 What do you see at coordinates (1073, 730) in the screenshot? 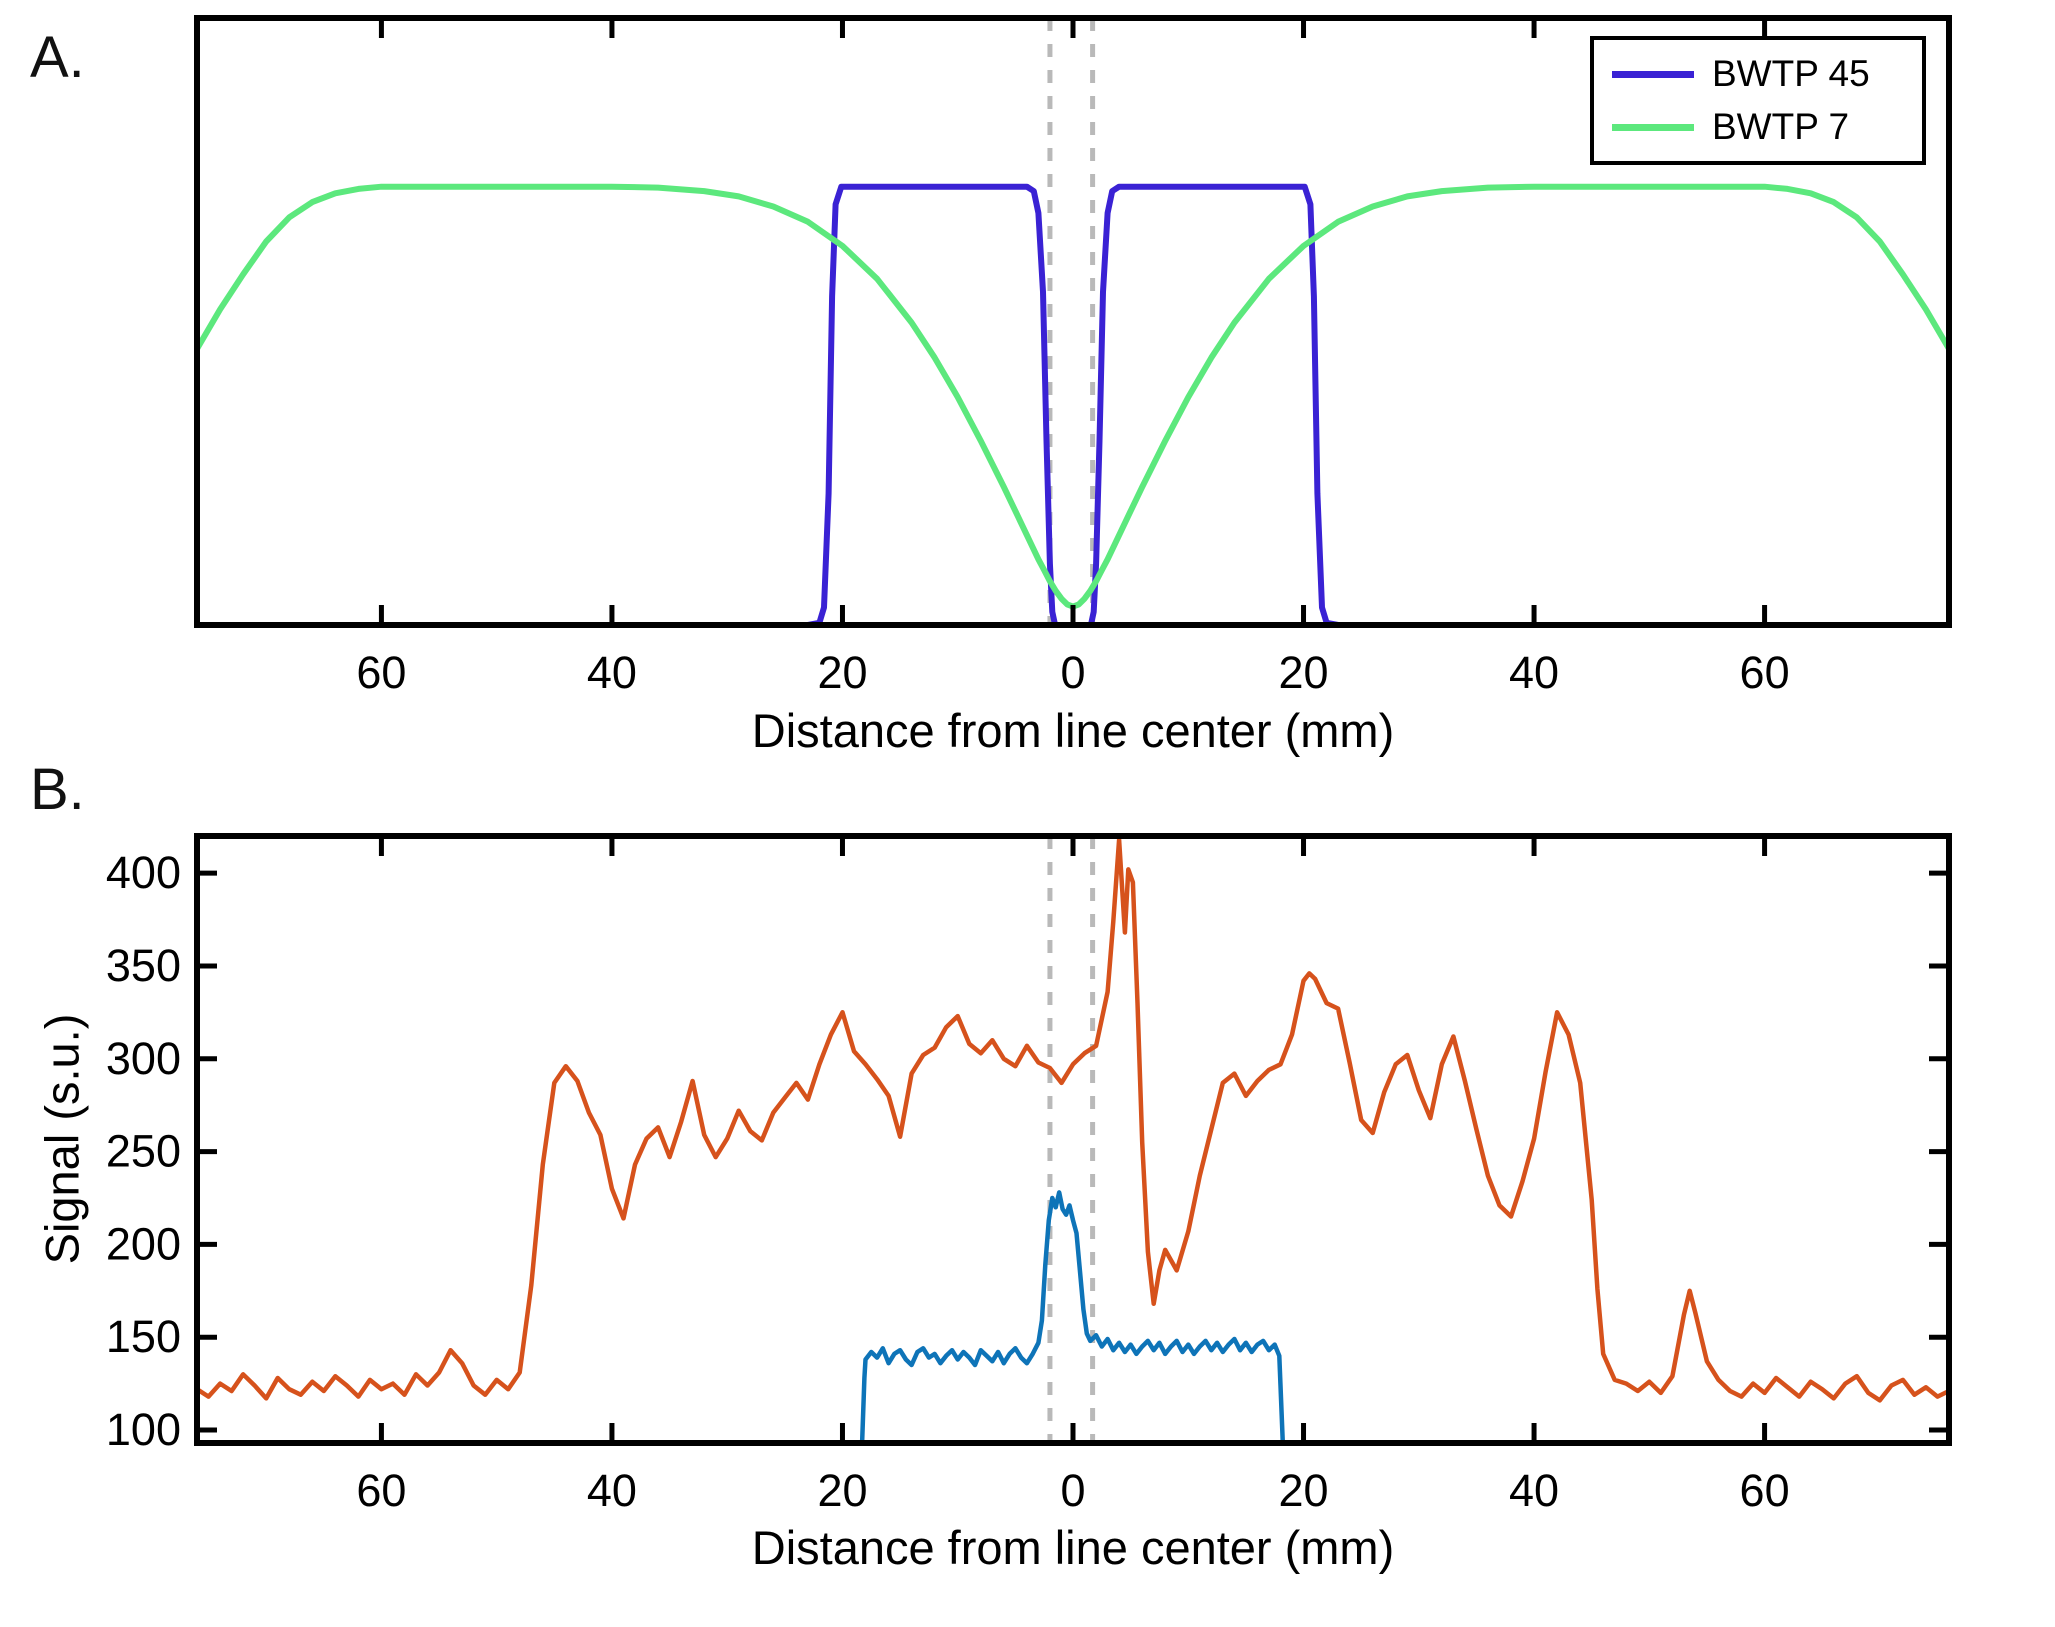
I see `panel-a-xaxis-label: Distance from line center (mm)` at bounding box center [1073, 730].